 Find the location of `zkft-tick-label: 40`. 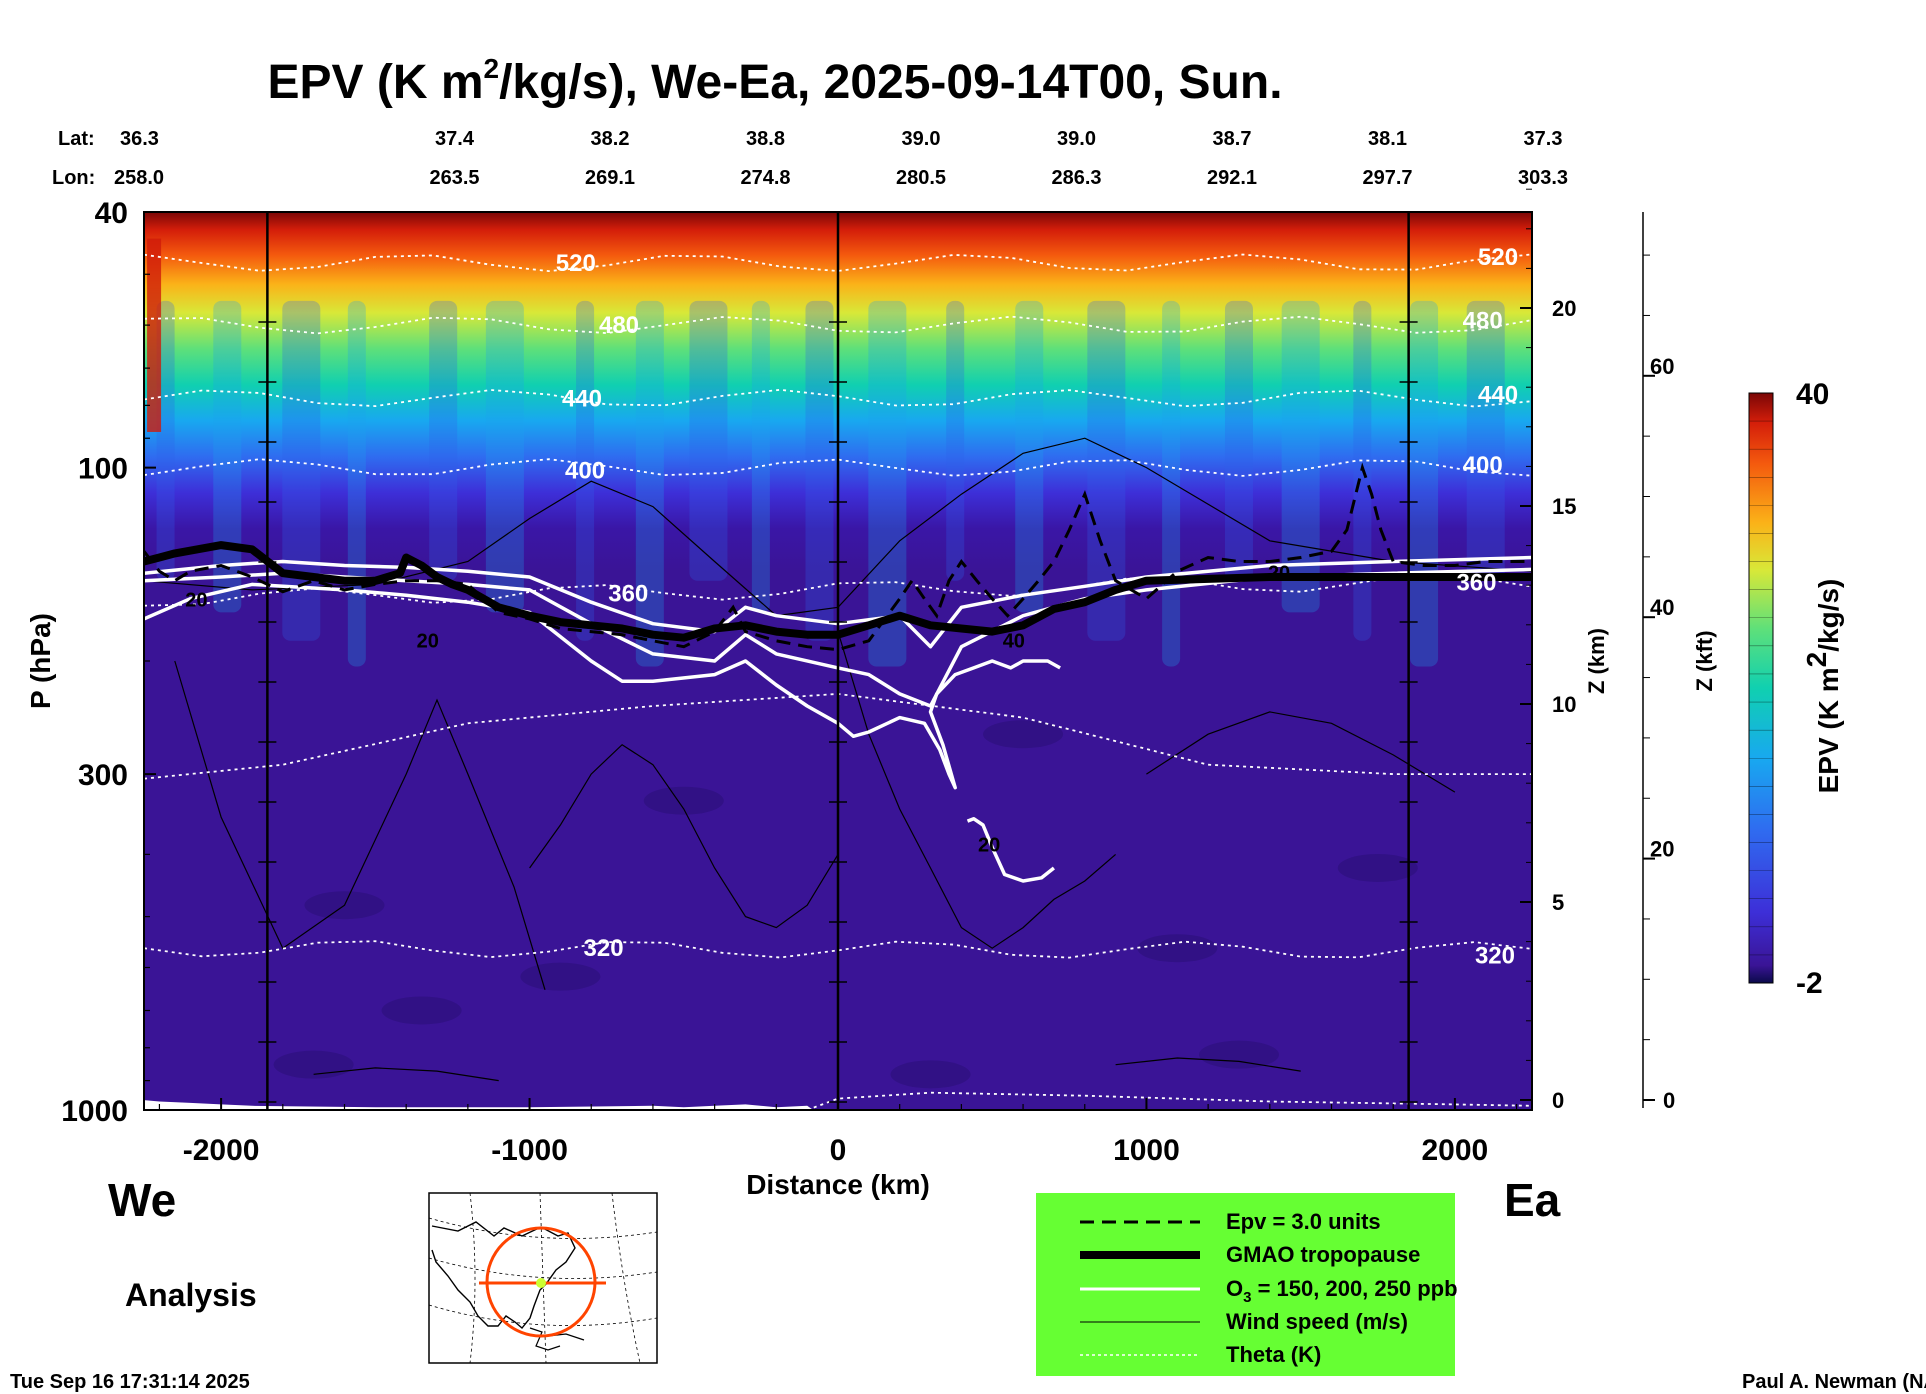

zkft-tick-label: 40 is located at coordinates (1662, 607).